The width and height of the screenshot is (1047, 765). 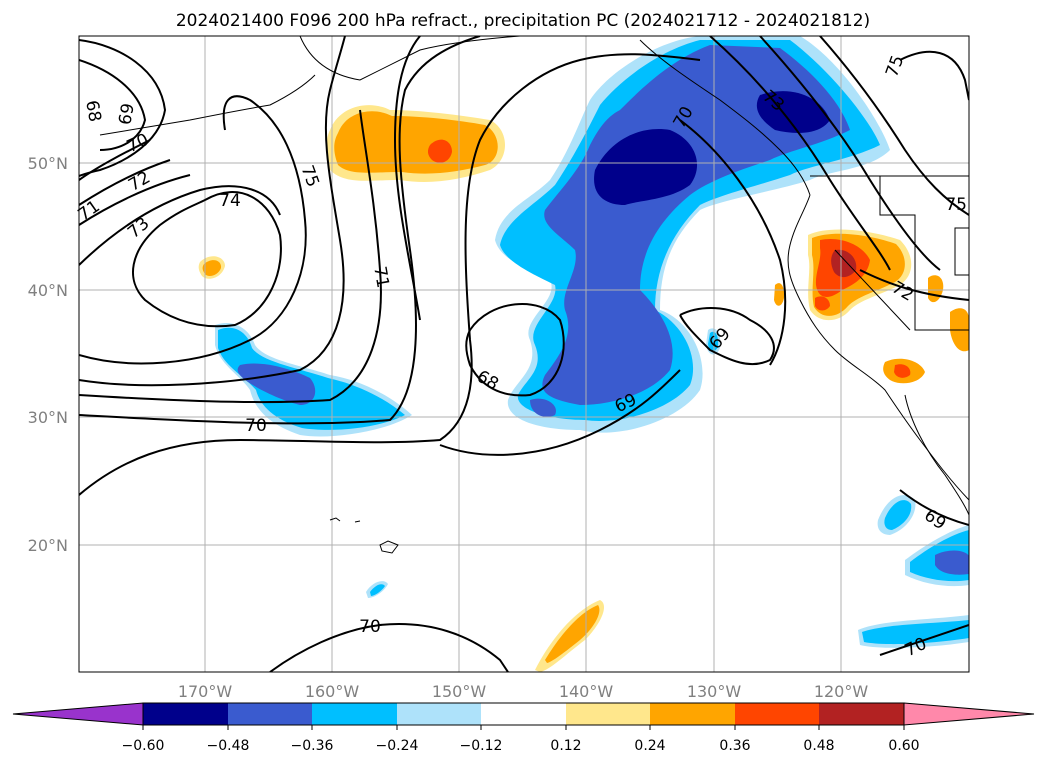 I want to click on contour-line-70-southeast, so click(x=924, y=640).